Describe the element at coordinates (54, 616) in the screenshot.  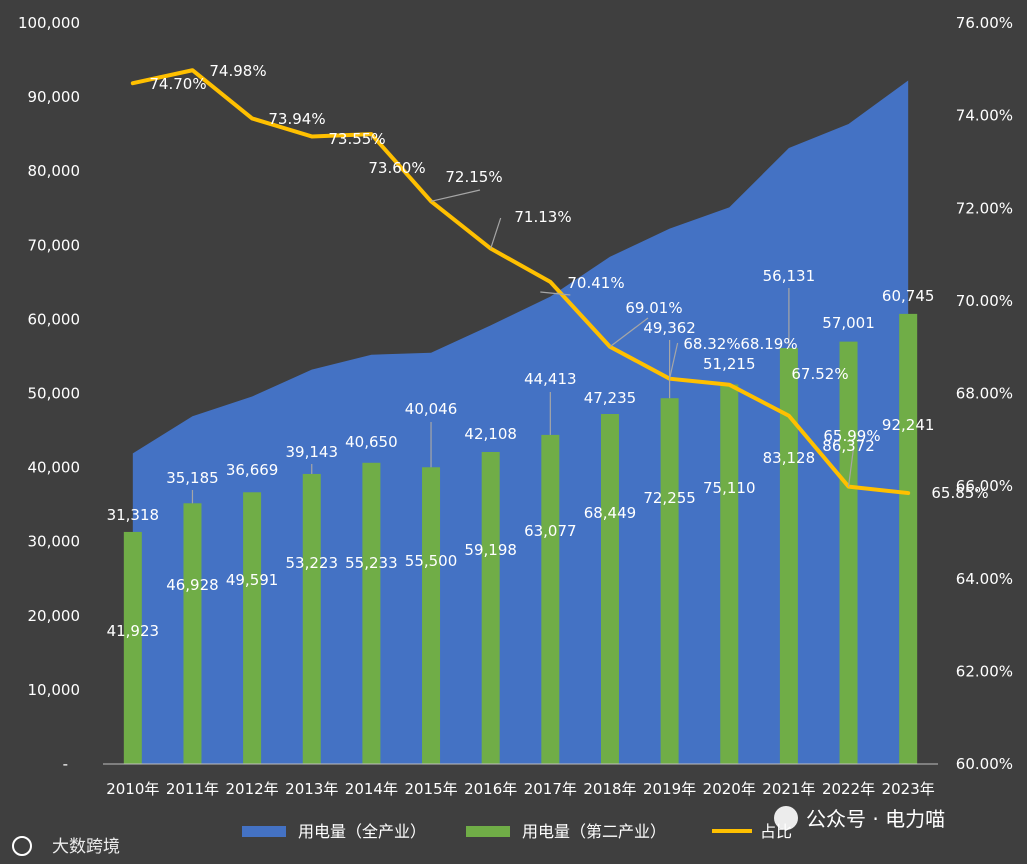
I see `y-left-tick-label-2: 20,000` at that location.